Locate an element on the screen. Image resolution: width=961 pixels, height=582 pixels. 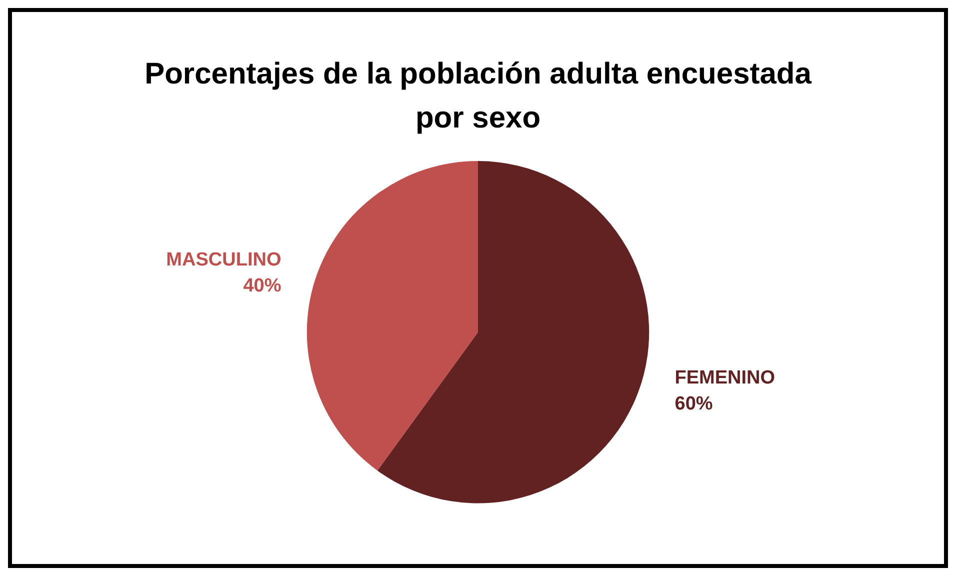
slice-label: FEMENINO is located at coordinates (725, 378).